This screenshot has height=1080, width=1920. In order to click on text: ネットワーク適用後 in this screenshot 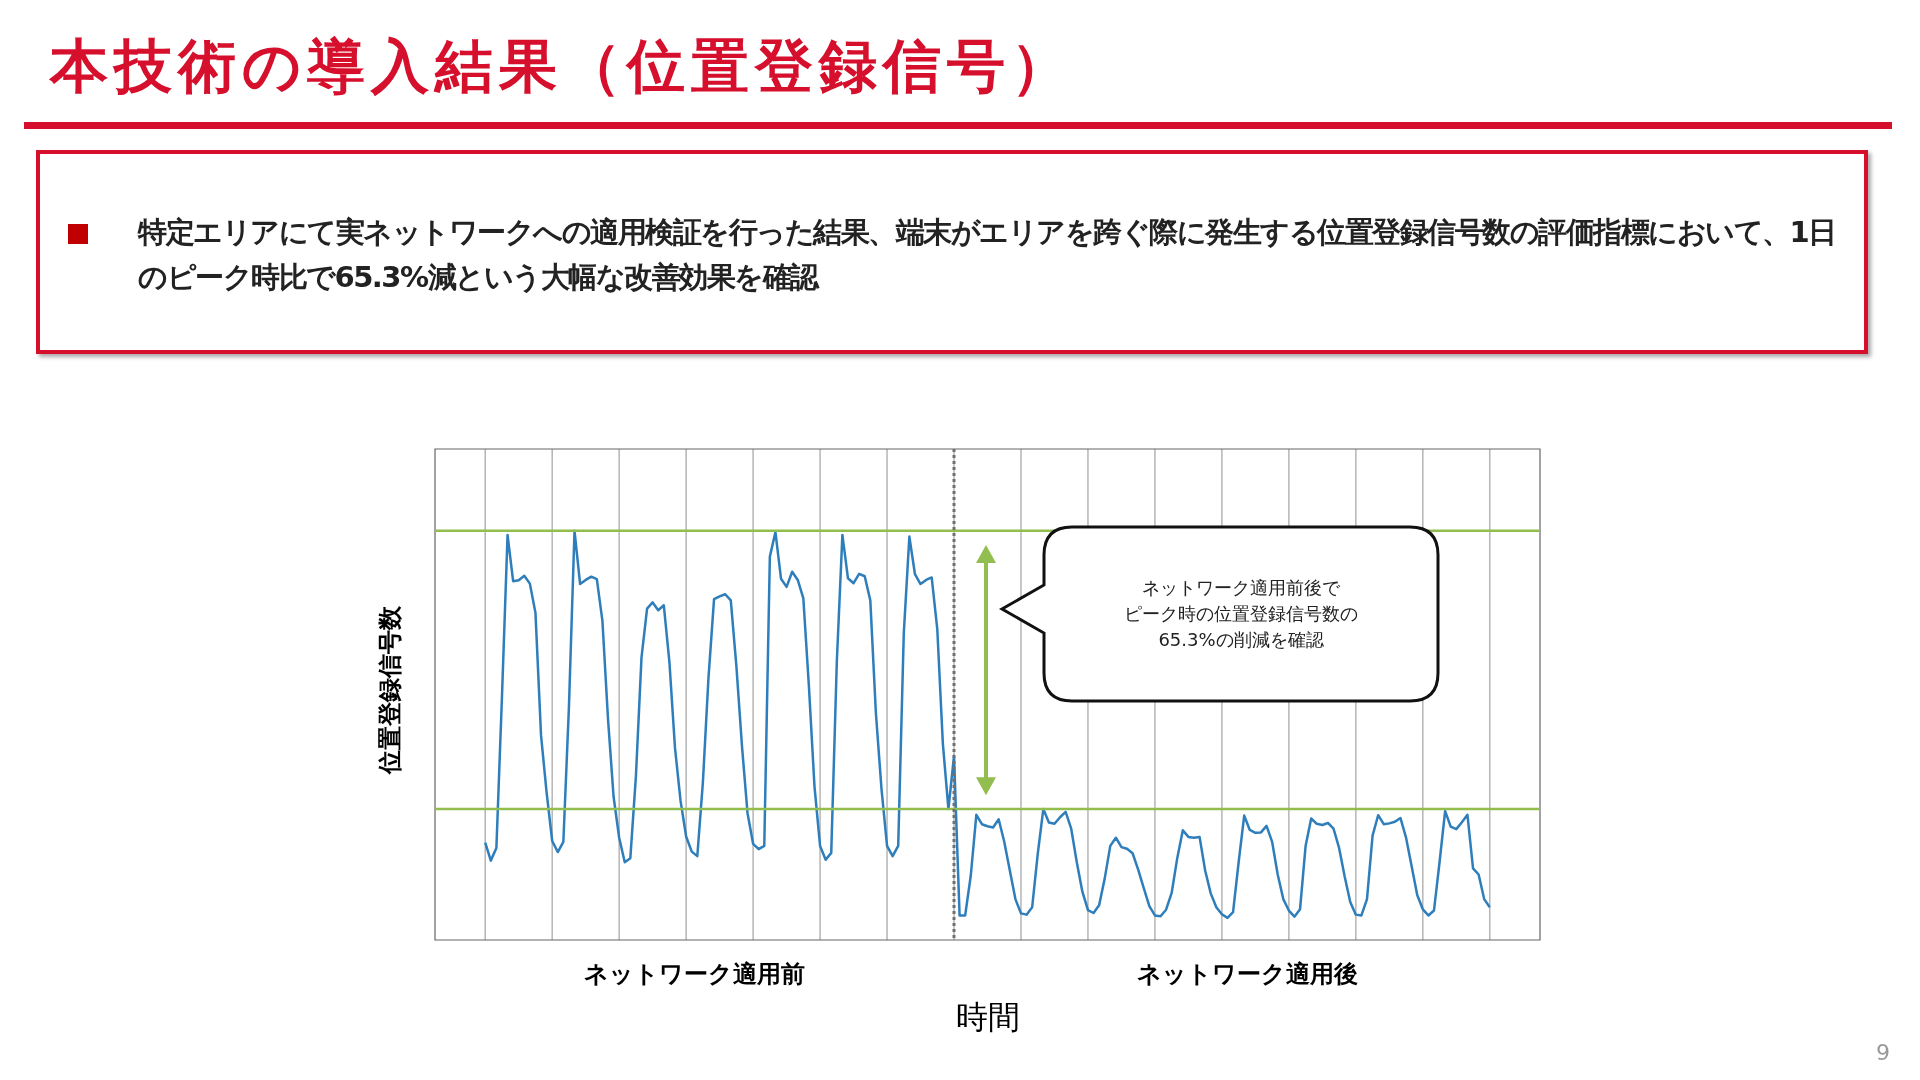, I will do `click(1247, 974)`.